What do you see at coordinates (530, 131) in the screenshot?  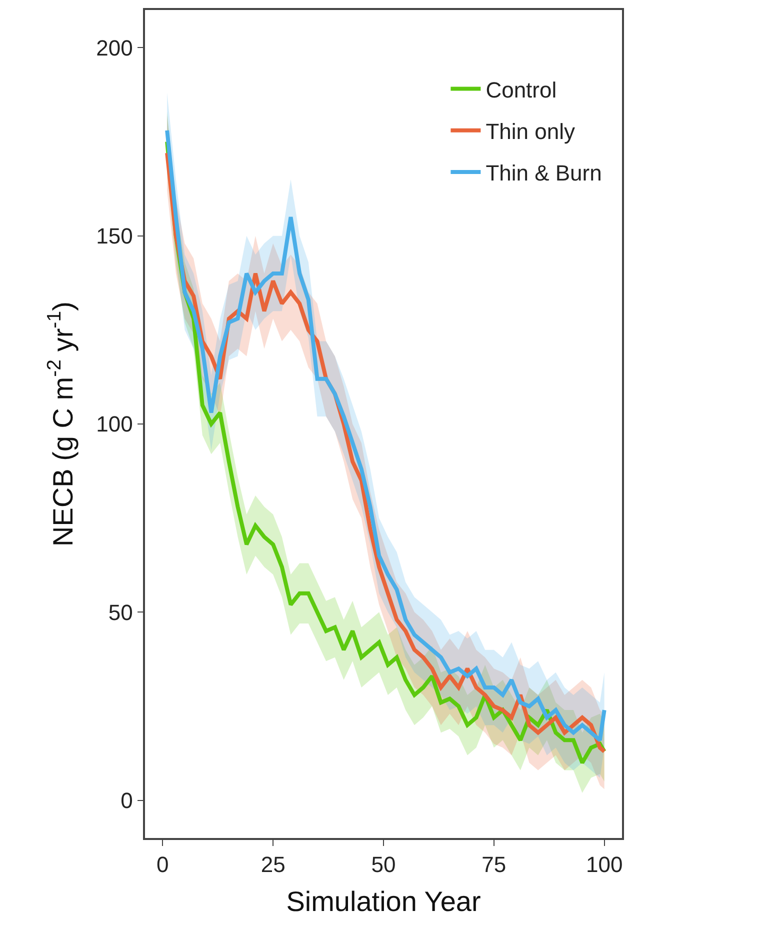 I see `legend-label: Thin only` at bounding box center [530, 131].